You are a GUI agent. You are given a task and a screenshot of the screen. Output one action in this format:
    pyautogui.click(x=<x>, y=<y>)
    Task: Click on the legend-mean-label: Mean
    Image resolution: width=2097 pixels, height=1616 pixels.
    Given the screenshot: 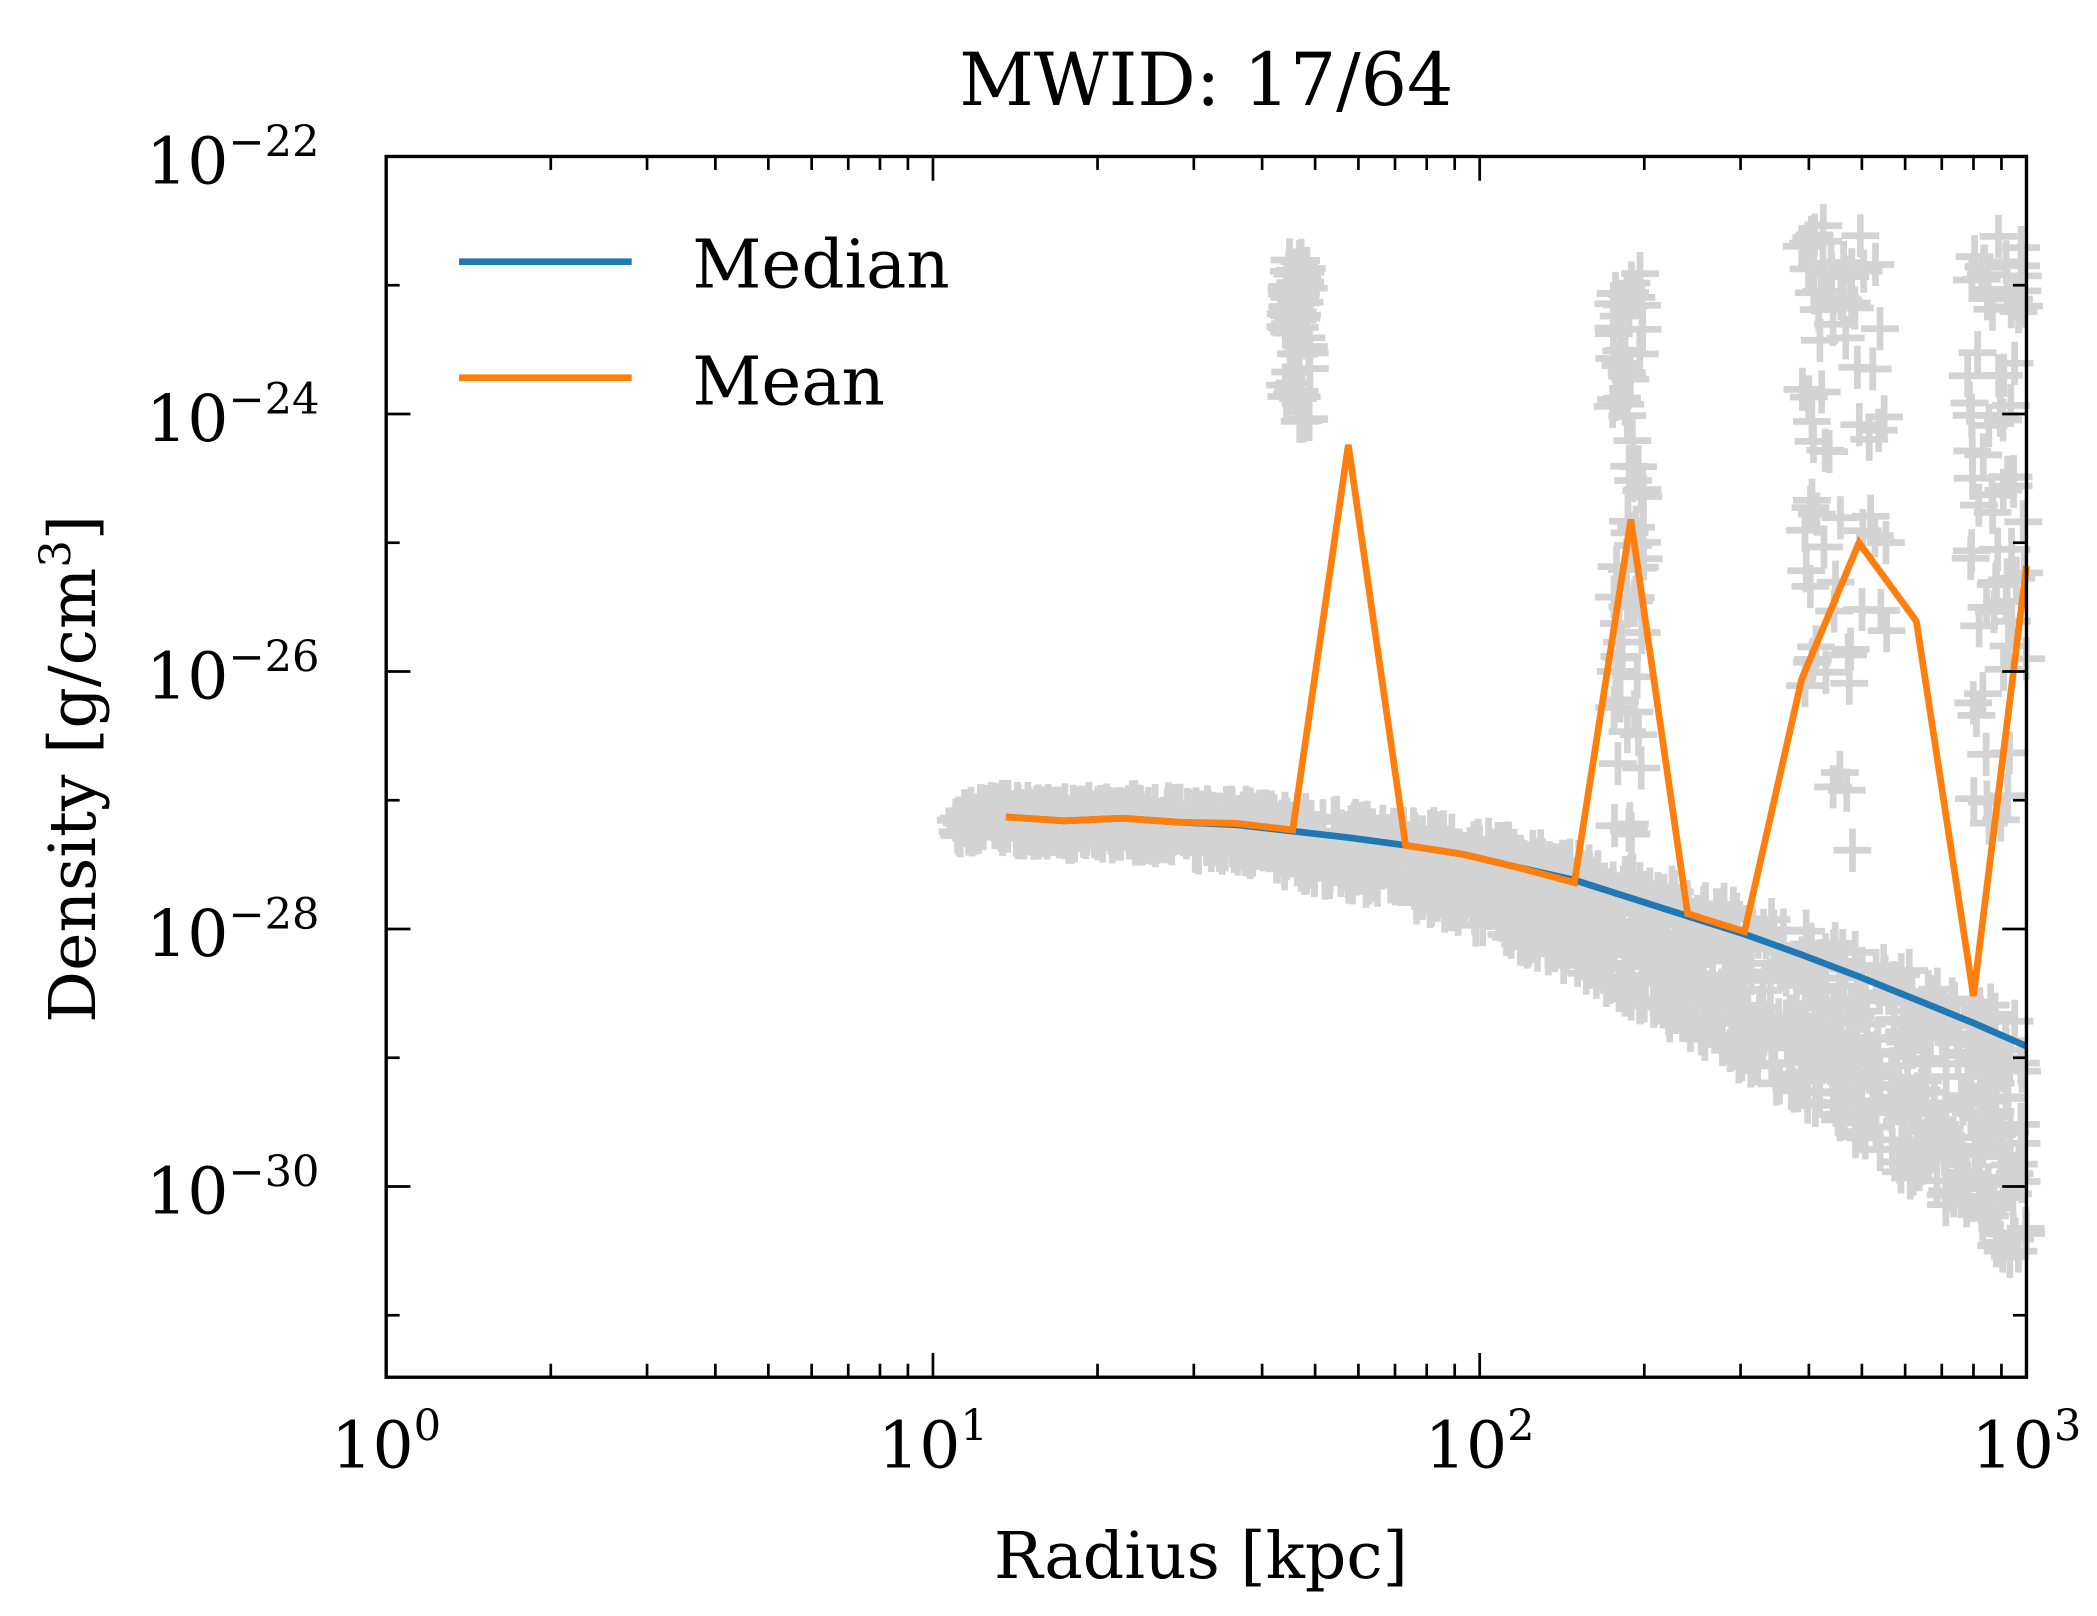 What is the action you would take?
    pyautogui.click(x=788, y=381)
    